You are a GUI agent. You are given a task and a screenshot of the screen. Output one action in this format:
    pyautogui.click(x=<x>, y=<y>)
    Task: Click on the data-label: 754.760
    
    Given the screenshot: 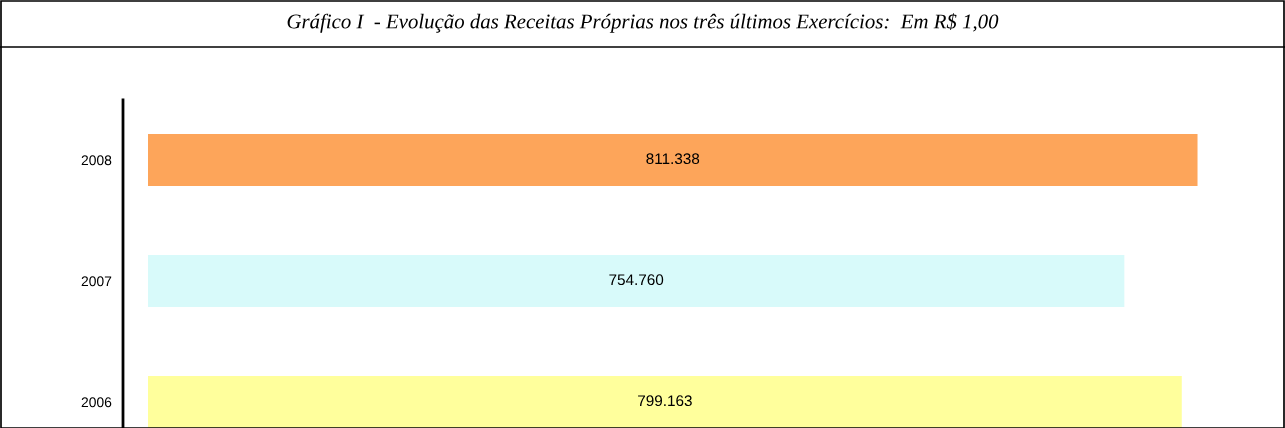 What is the action you would take?
    pyautogui.click(x=636, y=280)
    